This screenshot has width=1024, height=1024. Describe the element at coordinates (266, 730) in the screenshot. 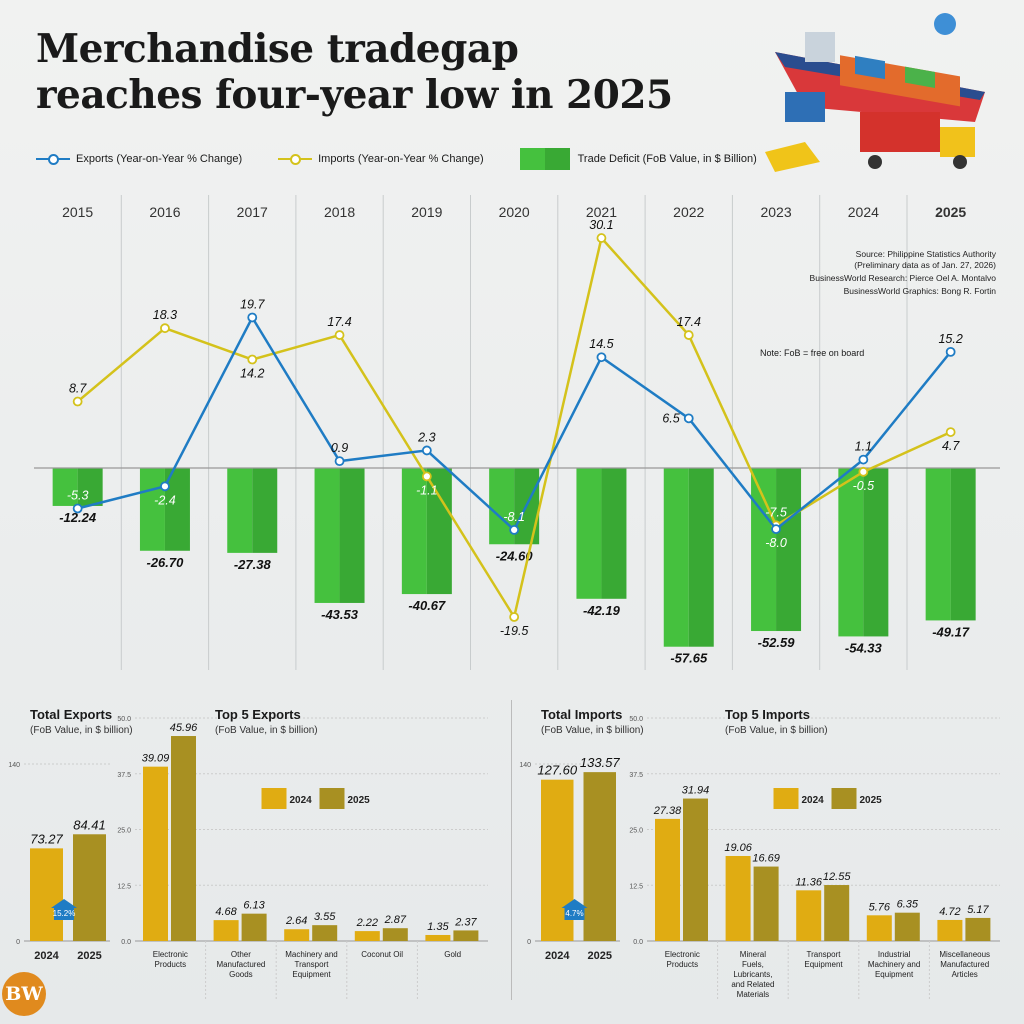

I see `top5-exports-unit: (FoB Value, in $ billion)` at that location.